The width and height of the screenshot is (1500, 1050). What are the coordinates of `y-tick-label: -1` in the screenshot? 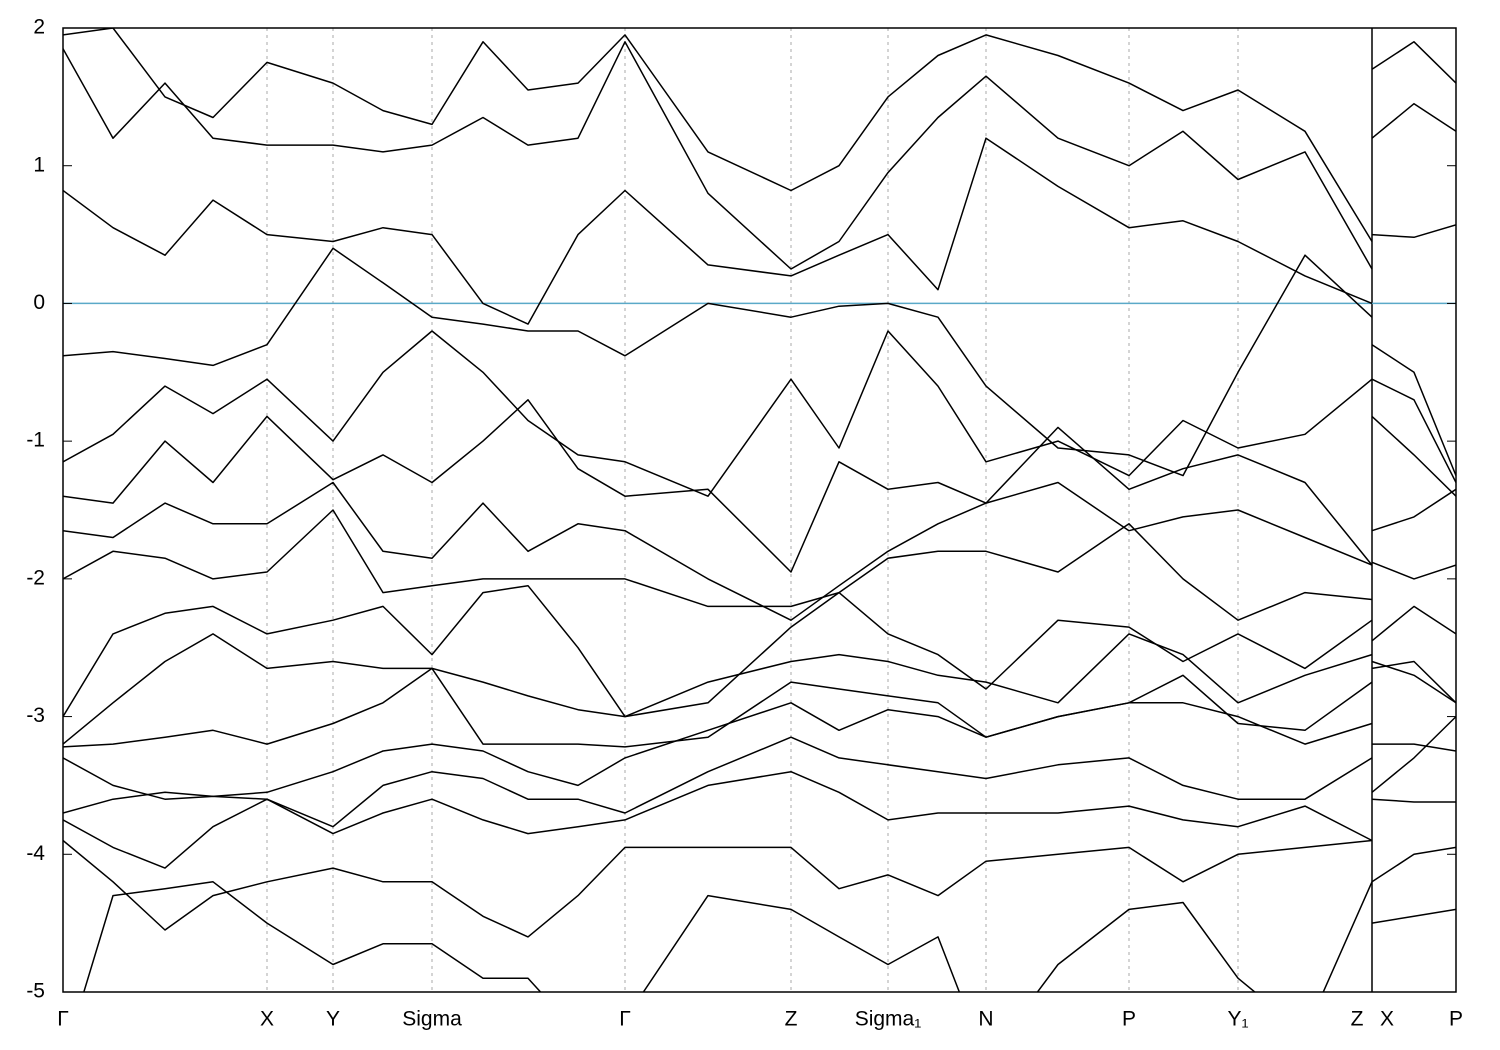 It's located at (35, 440).